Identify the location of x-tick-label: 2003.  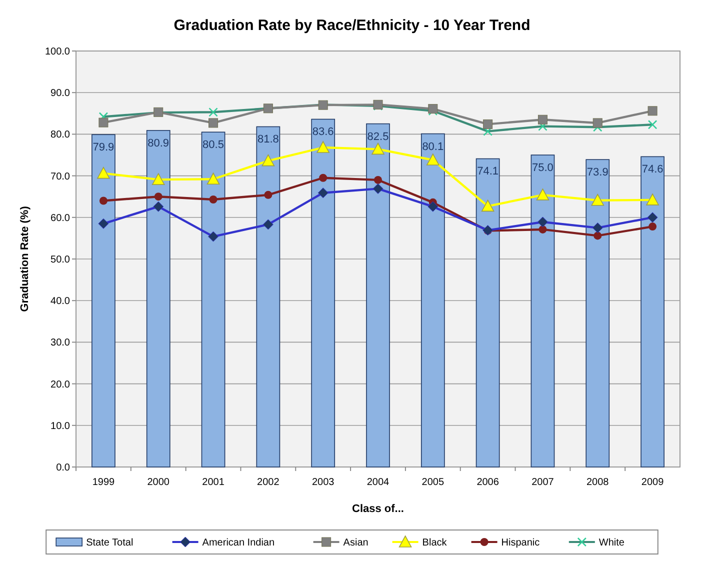
(323, 482).